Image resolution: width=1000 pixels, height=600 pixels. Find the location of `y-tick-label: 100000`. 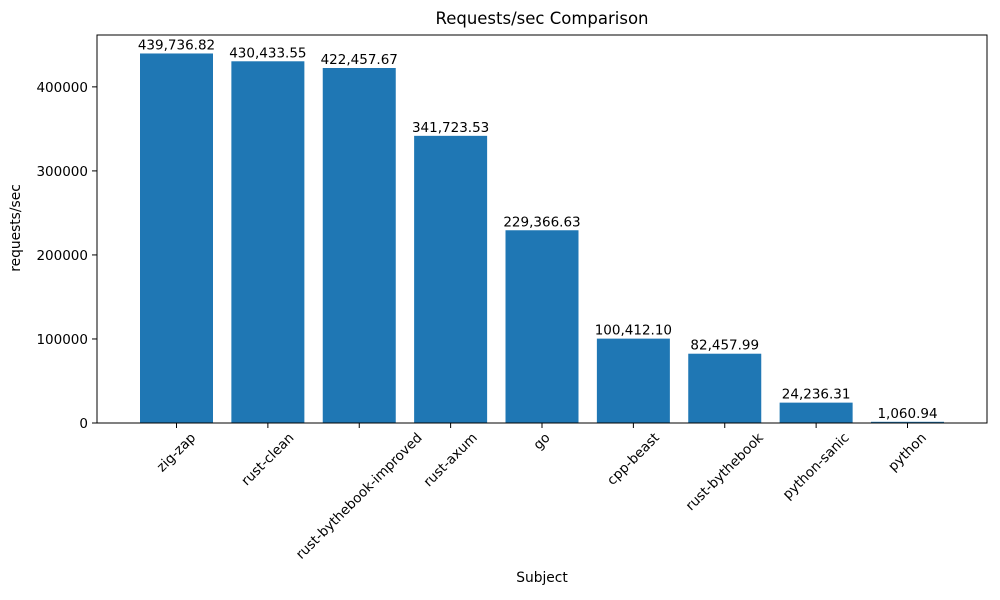

y-tick-label: 100000 is located at coordinates (62, 340).